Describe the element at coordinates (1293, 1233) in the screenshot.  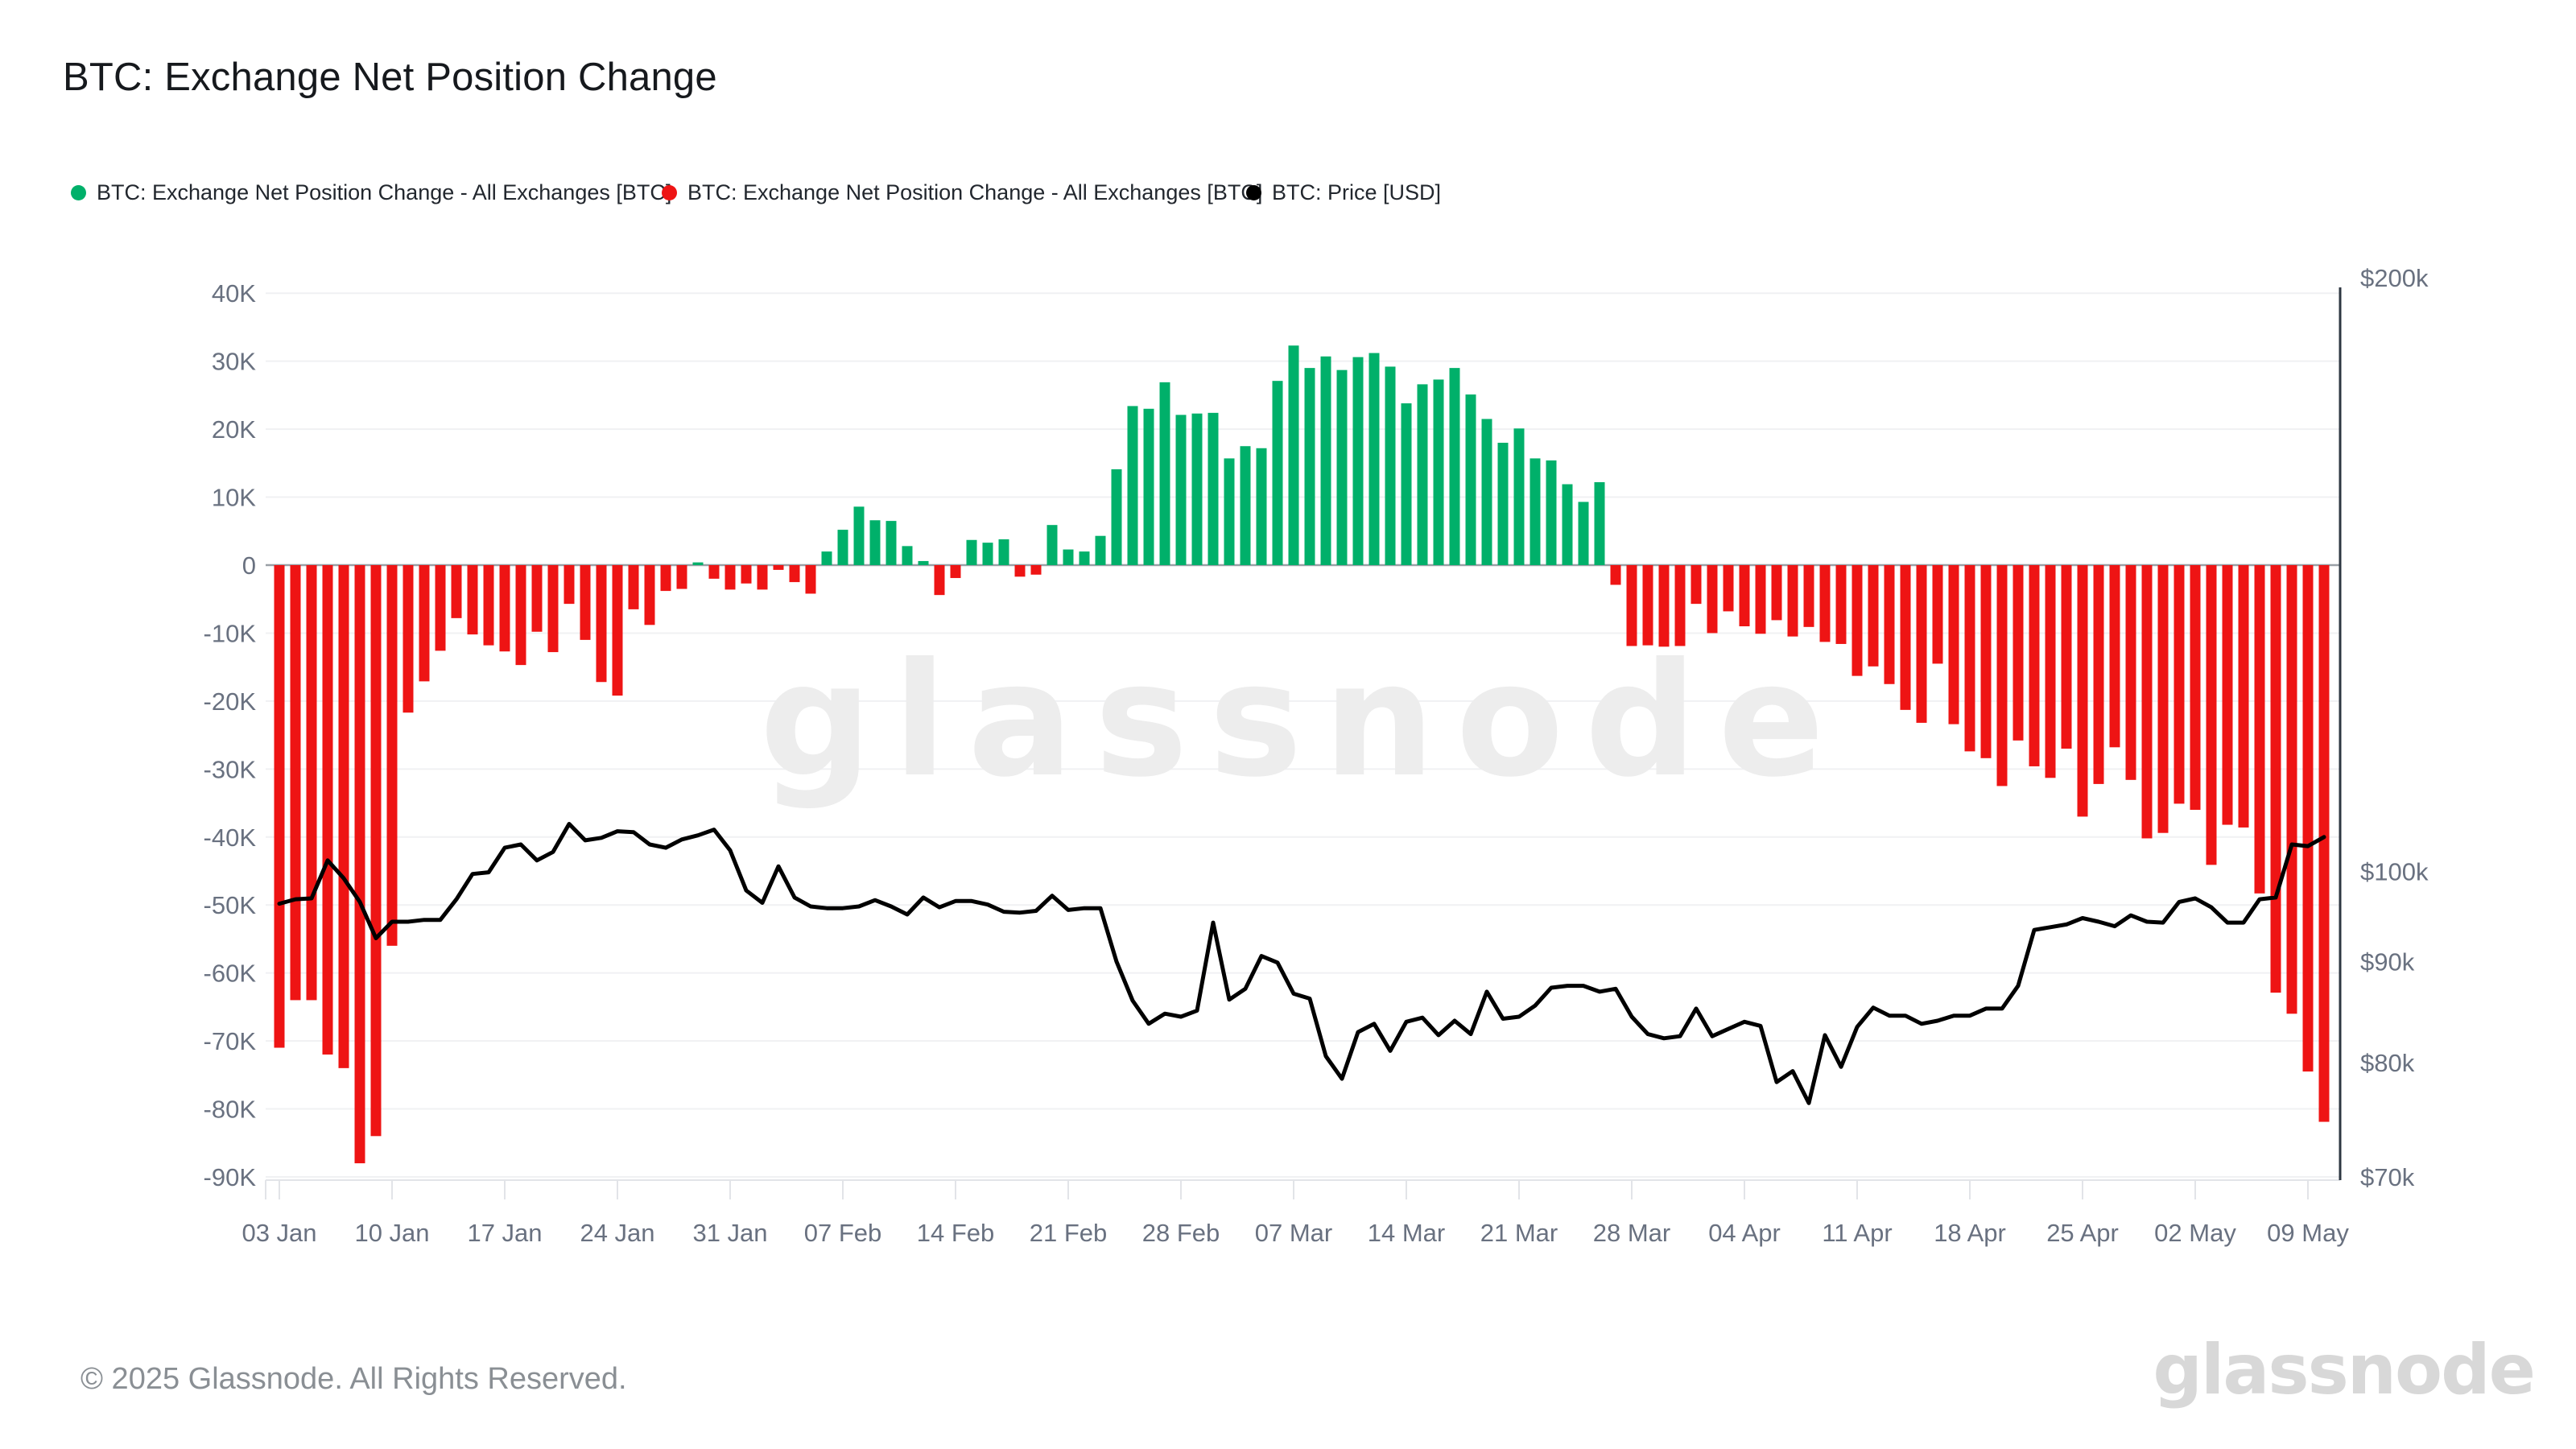
I see `x-tick-label: 07 Mar` at that location.